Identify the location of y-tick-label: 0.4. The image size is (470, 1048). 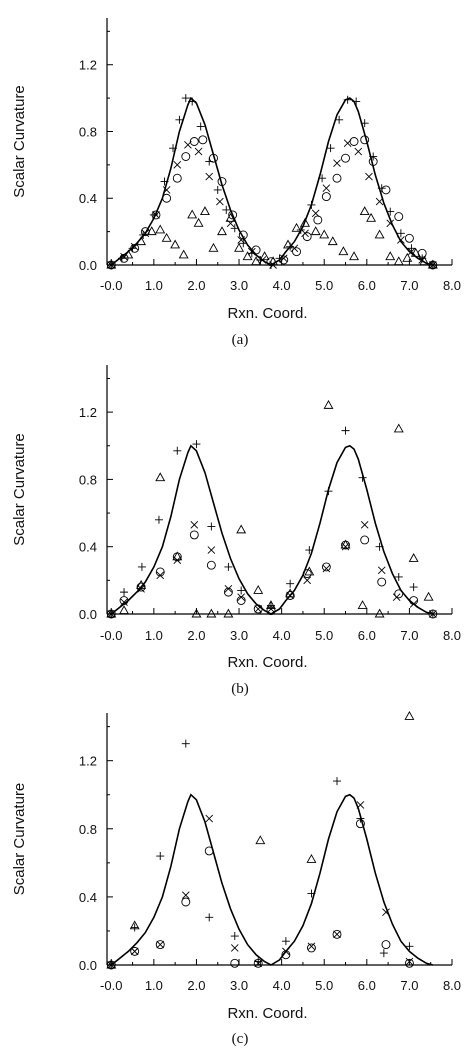
(88, 198).